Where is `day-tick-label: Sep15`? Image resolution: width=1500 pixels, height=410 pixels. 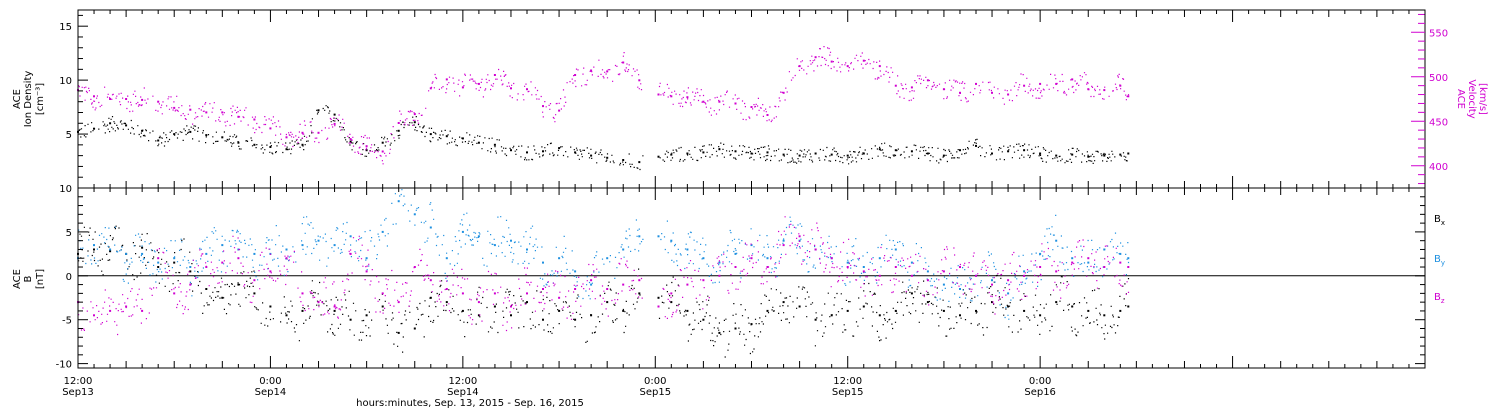
day-tick-label: Sep15 is located at coordinates (655, 392).